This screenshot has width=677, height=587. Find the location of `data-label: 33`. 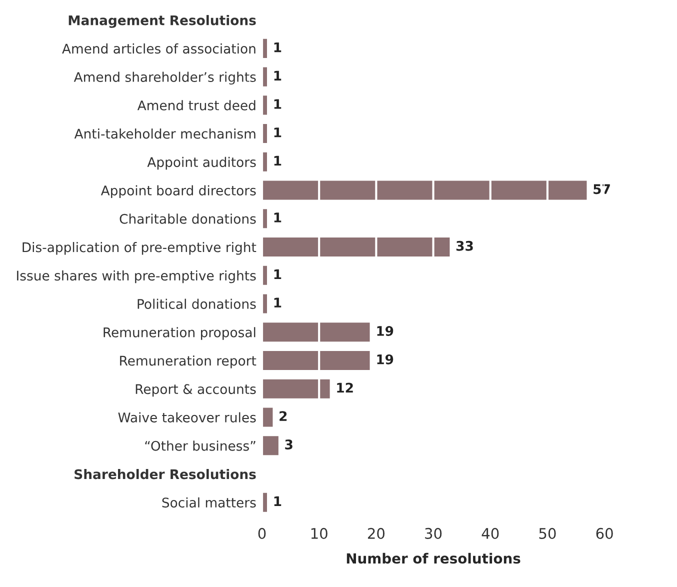

data-label: 33 is located at coordinates (464, 245).